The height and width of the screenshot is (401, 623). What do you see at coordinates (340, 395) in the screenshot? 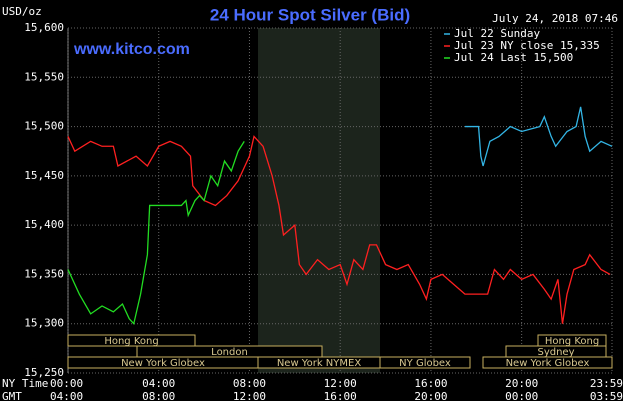
I see `gmt-tick-label: 16:00` at bounding box center [340, 395].